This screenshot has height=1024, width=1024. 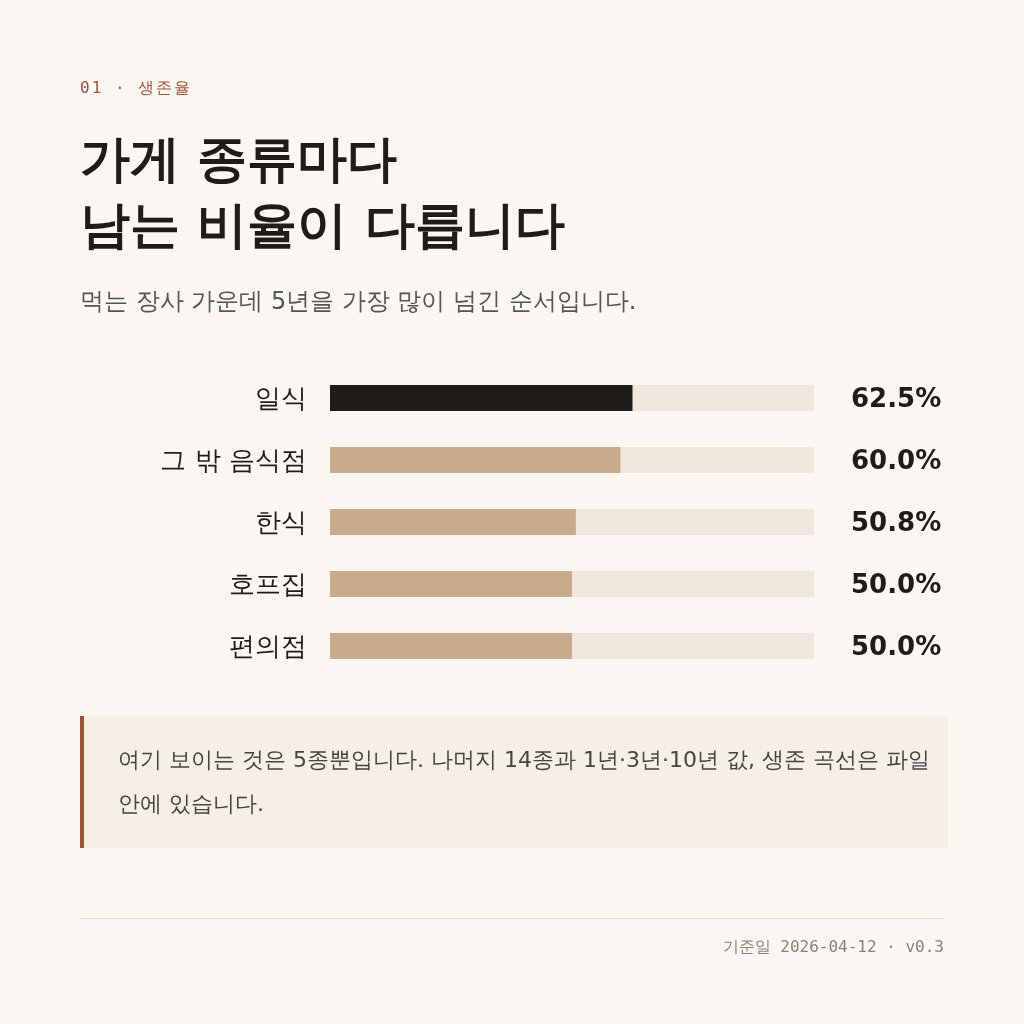 I want to click on chart-title: 가게 종류마다 남는 비율이 다릅니다, so click(x=322, y=192).